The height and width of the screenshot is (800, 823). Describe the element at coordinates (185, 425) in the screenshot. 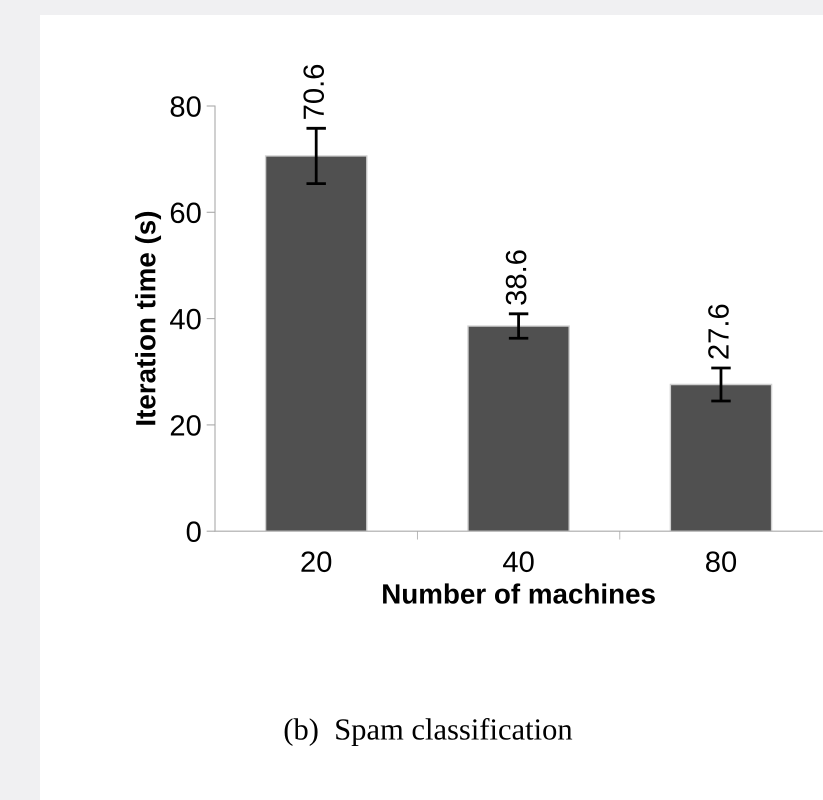

I see `y-tick-label: 20` at that location.